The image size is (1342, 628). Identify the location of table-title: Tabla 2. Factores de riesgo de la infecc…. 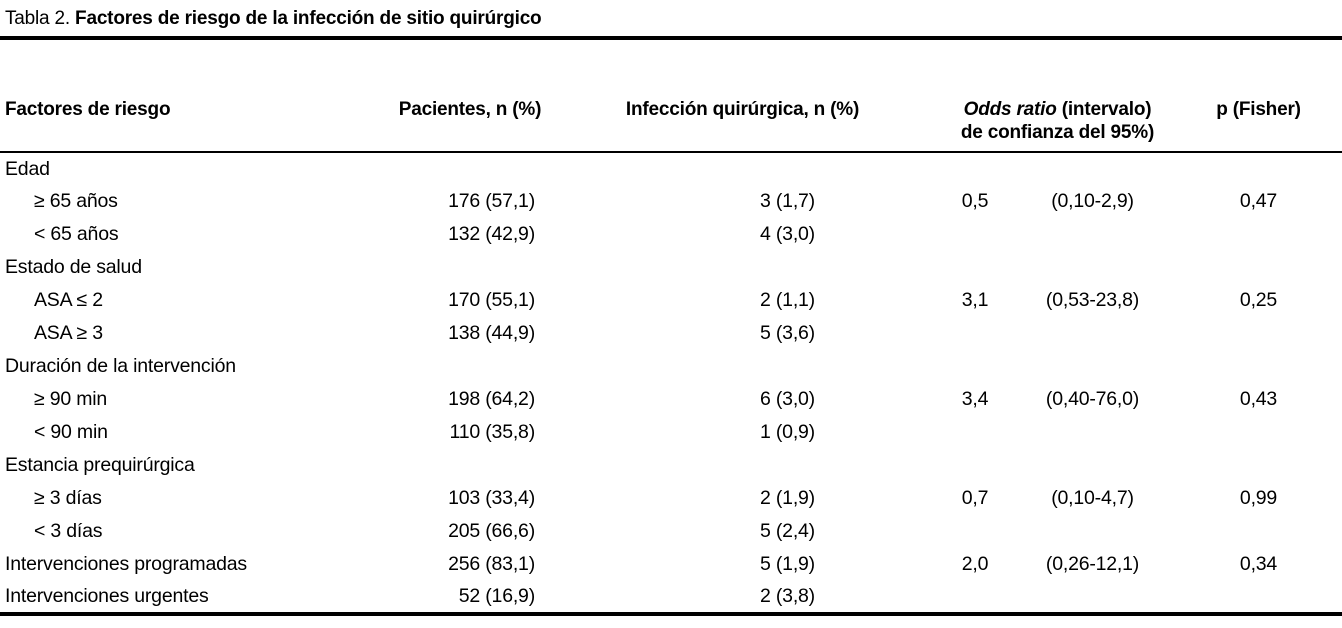
(671, 20).